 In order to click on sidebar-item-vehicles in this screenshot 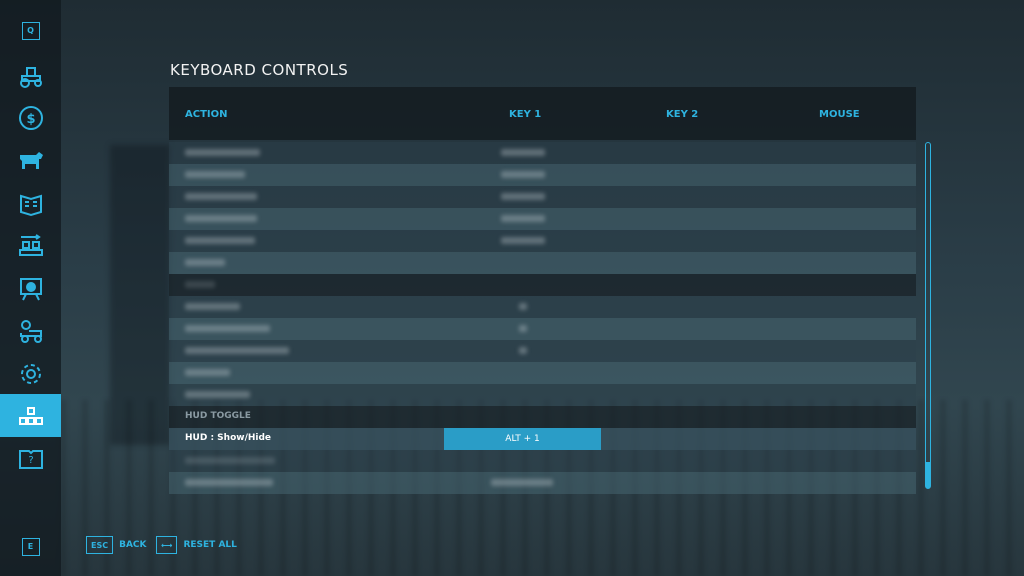, I will do `click(30, 75)`.